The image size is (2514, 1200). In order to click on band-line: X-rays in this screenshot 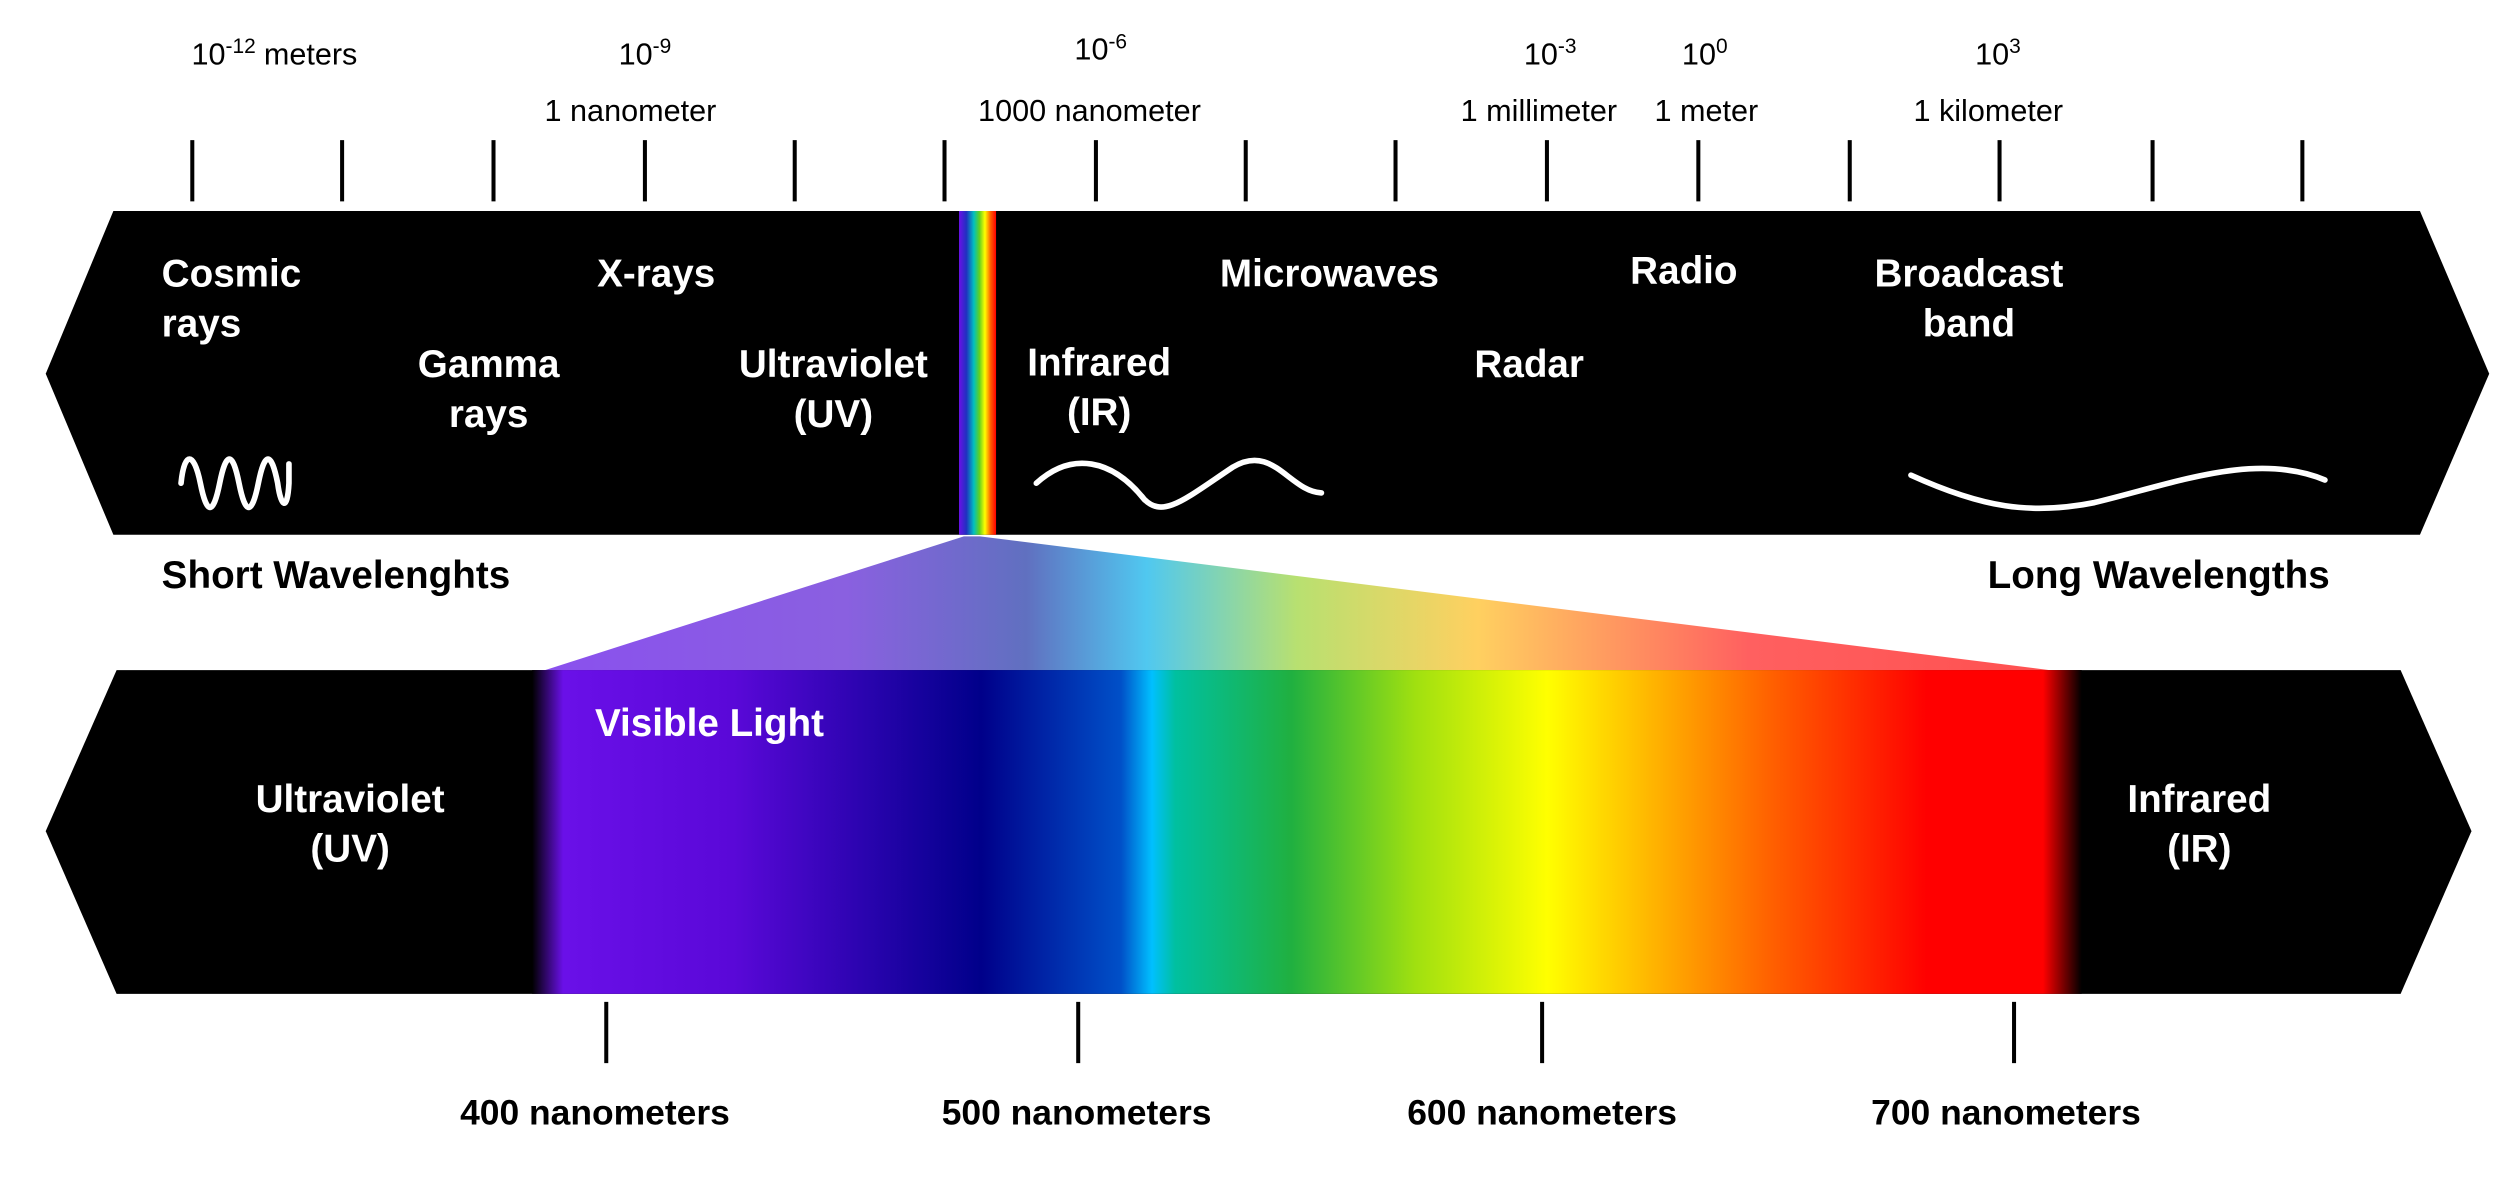, I will do `click(656, 274)`.